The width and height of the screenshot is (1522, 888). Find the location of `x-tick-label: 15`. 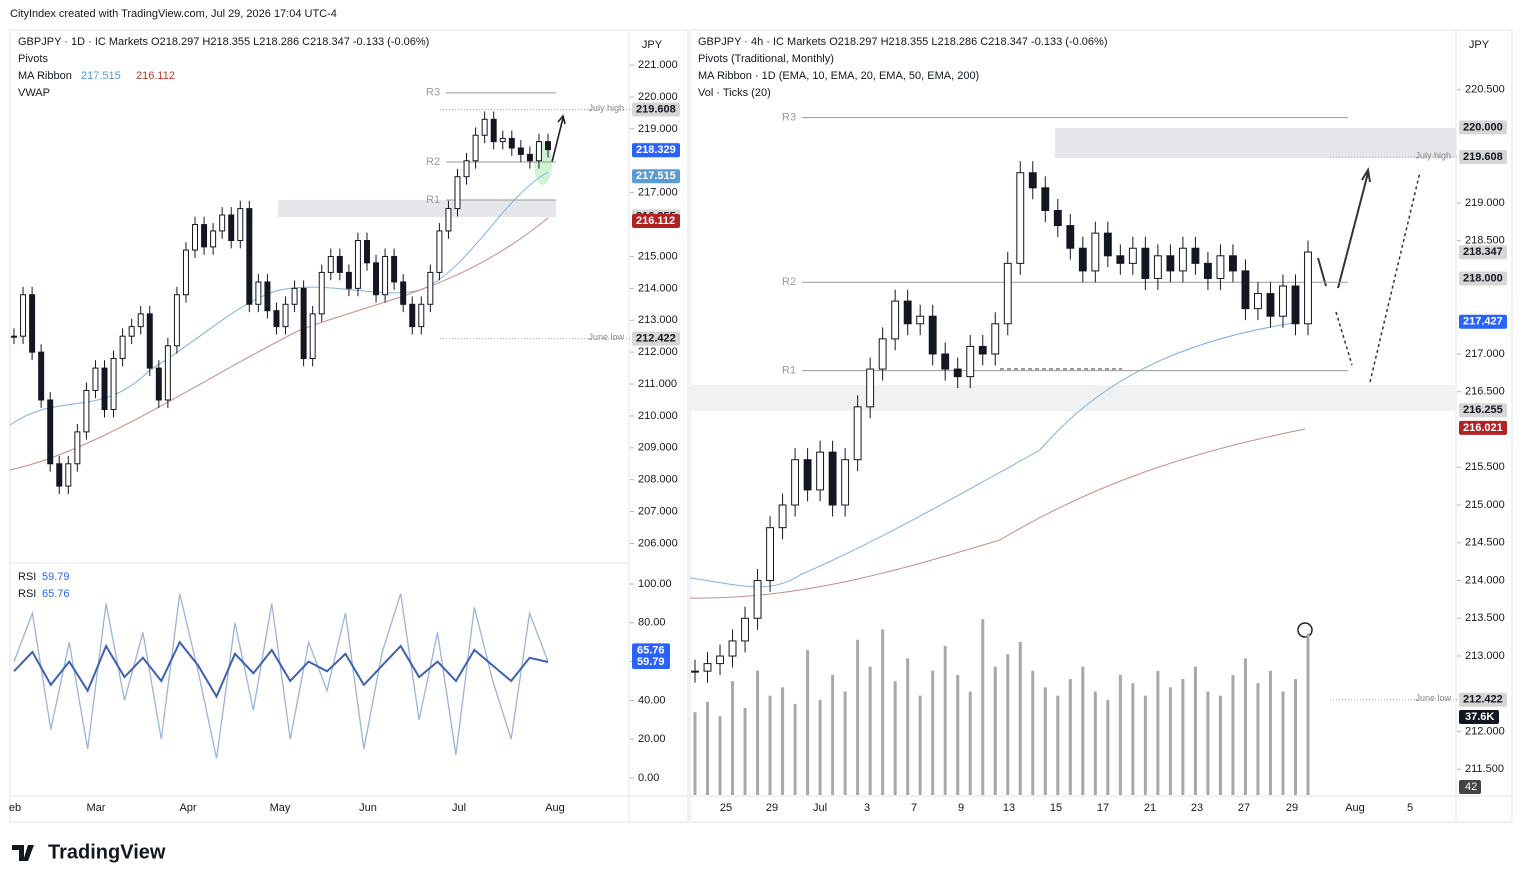

x-tick-label: 15 is located at coordinates (1056, 808).